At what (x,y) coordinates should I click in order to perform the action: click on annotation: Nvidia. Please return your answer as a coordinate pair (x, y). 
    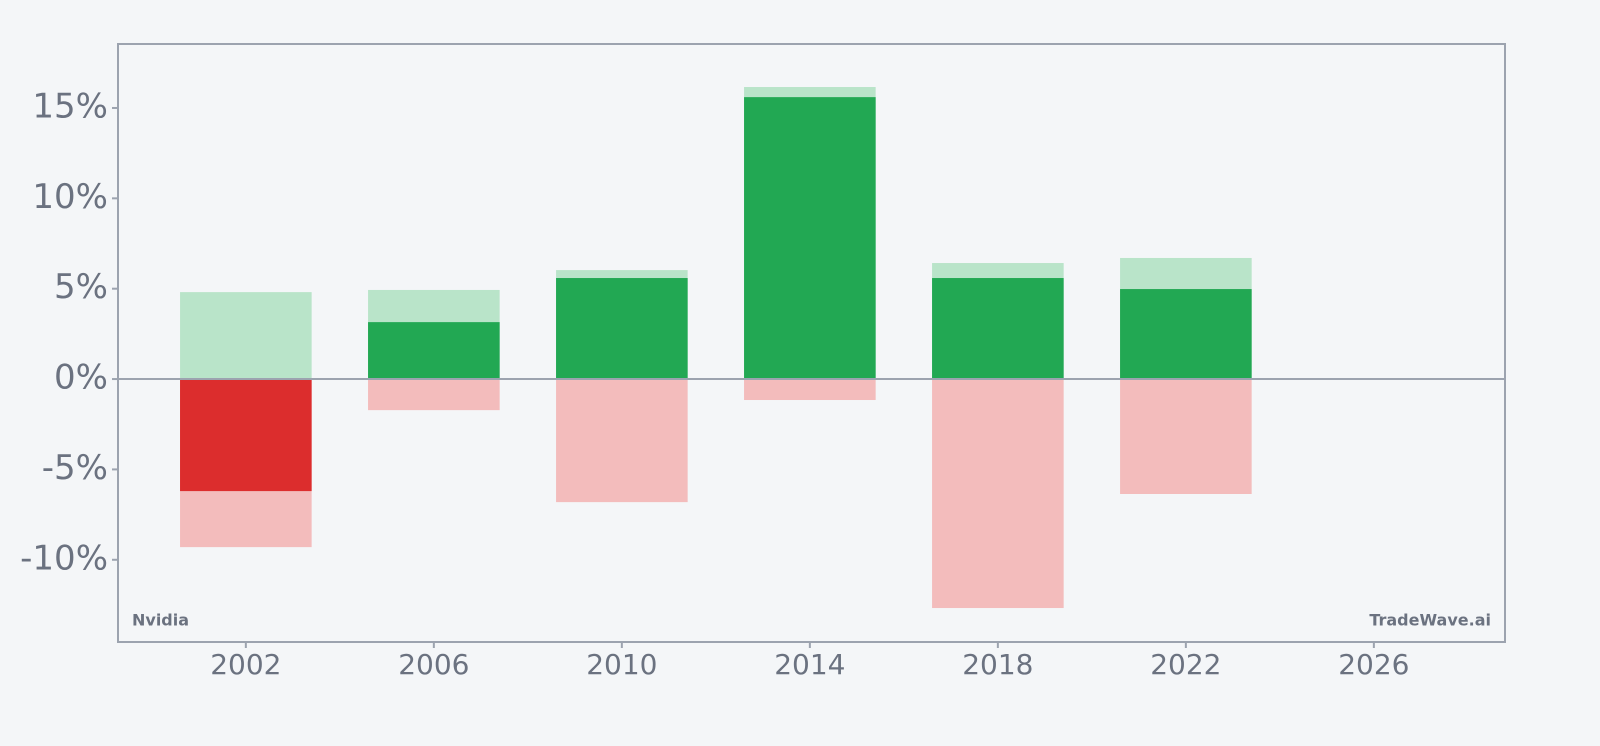
    Looking at the image, I should click on (160, 620).